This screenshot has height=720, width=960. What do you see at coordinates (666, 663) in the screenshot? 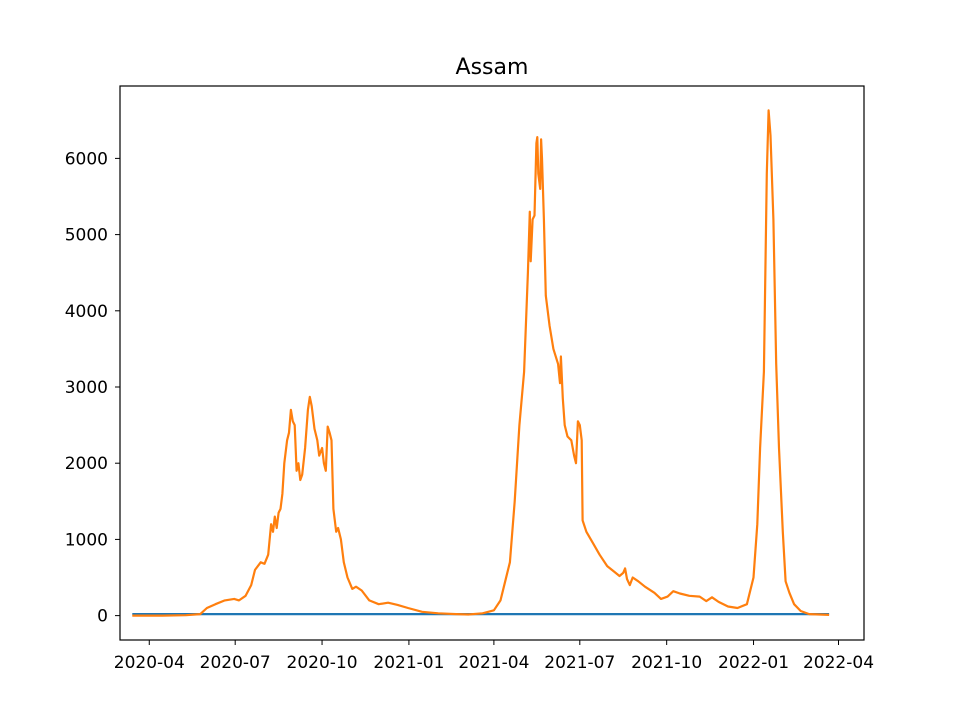
I see `x-tick-label: 2021-10` at bounding box center [666, 663].